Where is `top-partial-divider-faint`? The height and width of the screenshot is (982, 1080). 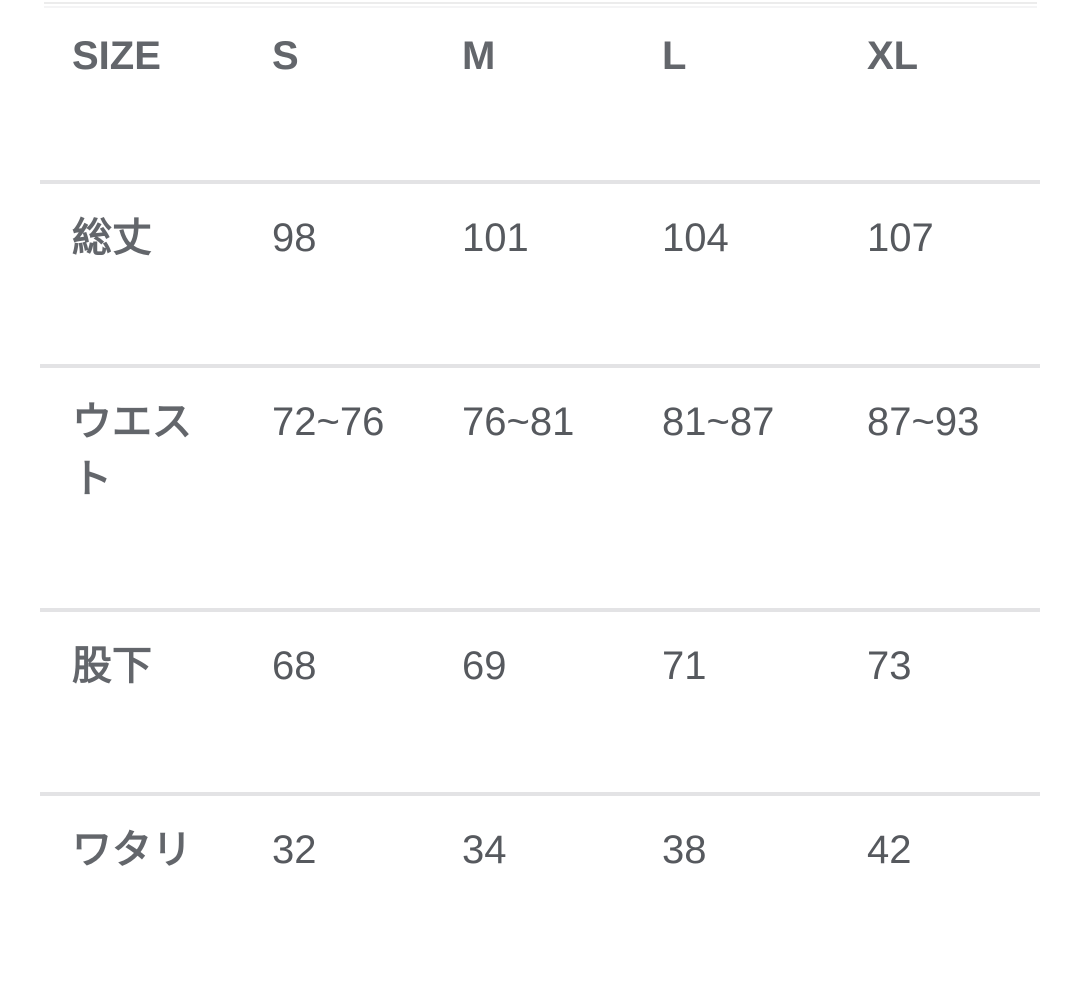
top-partial-divider-faint is located at coordinates (540, 7).